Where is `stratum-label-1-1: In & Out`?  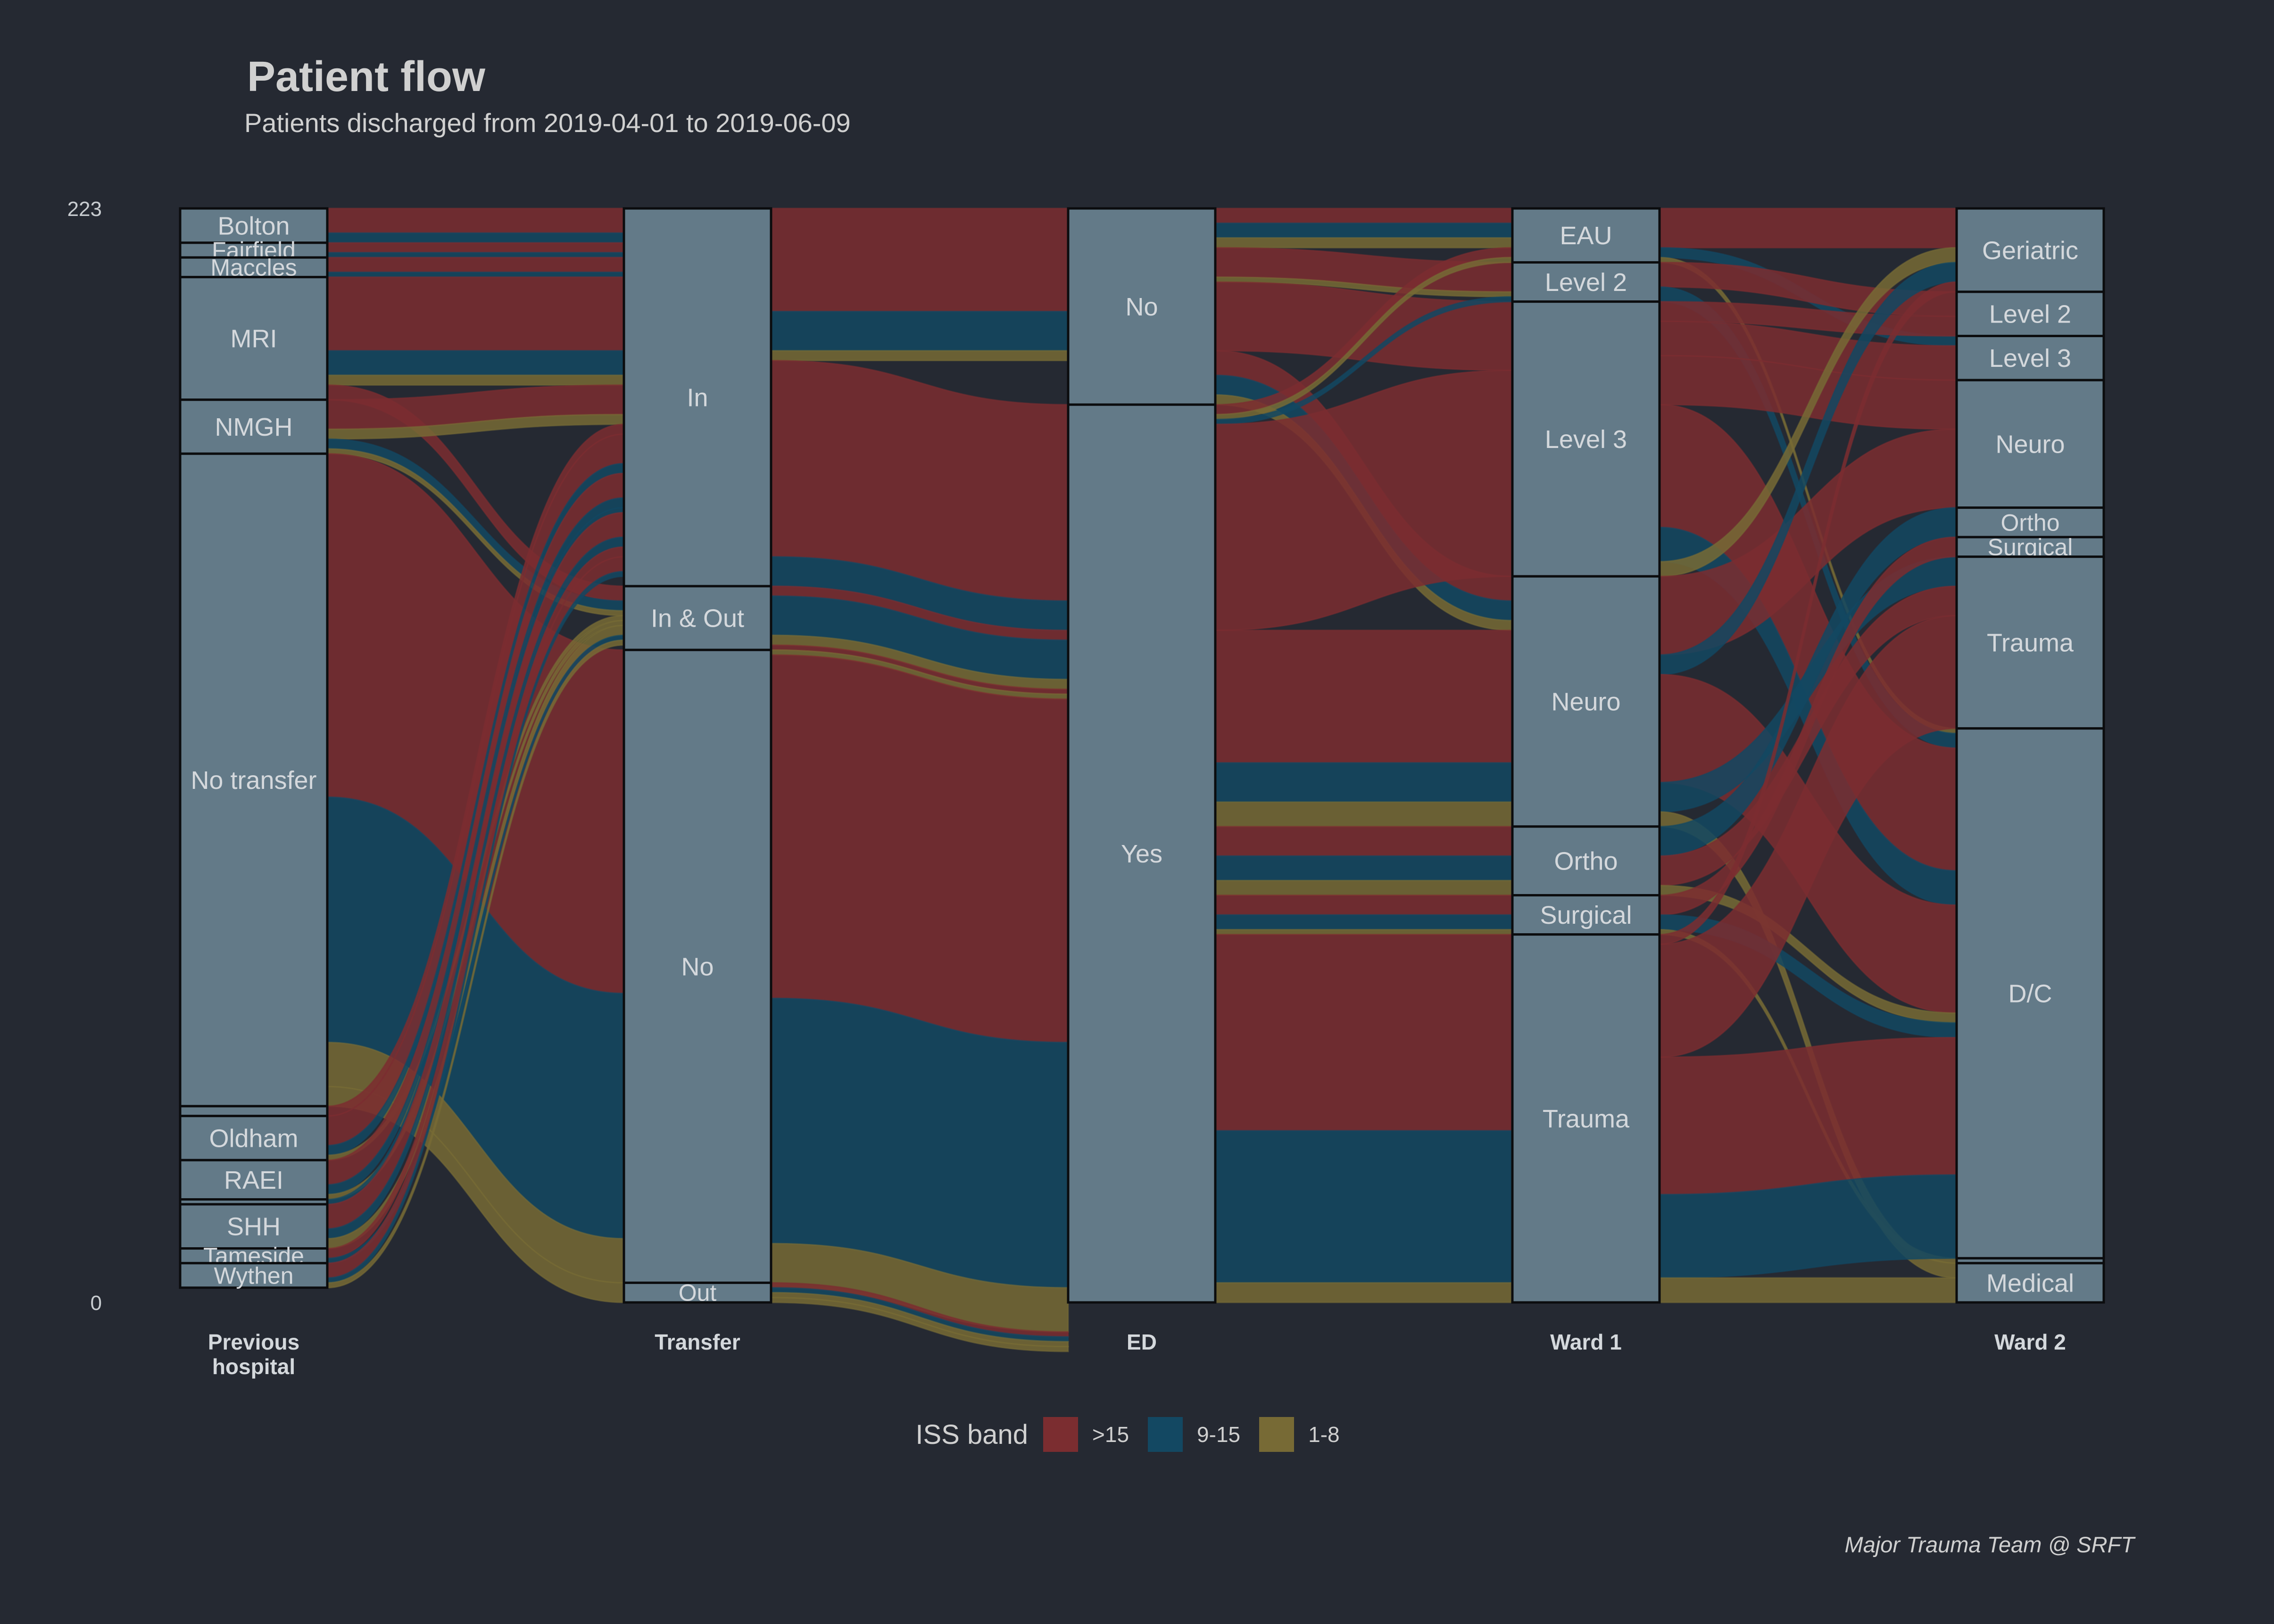 stratum-label-1-1: In & Out is located at coordinates (697, 619).